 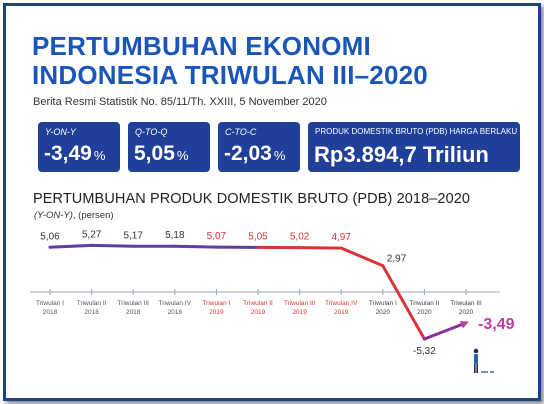 What do you see at coordinates (341, 237) in the screenshot?
I see `data-label: 4,97` at bounding box center [341, 237].